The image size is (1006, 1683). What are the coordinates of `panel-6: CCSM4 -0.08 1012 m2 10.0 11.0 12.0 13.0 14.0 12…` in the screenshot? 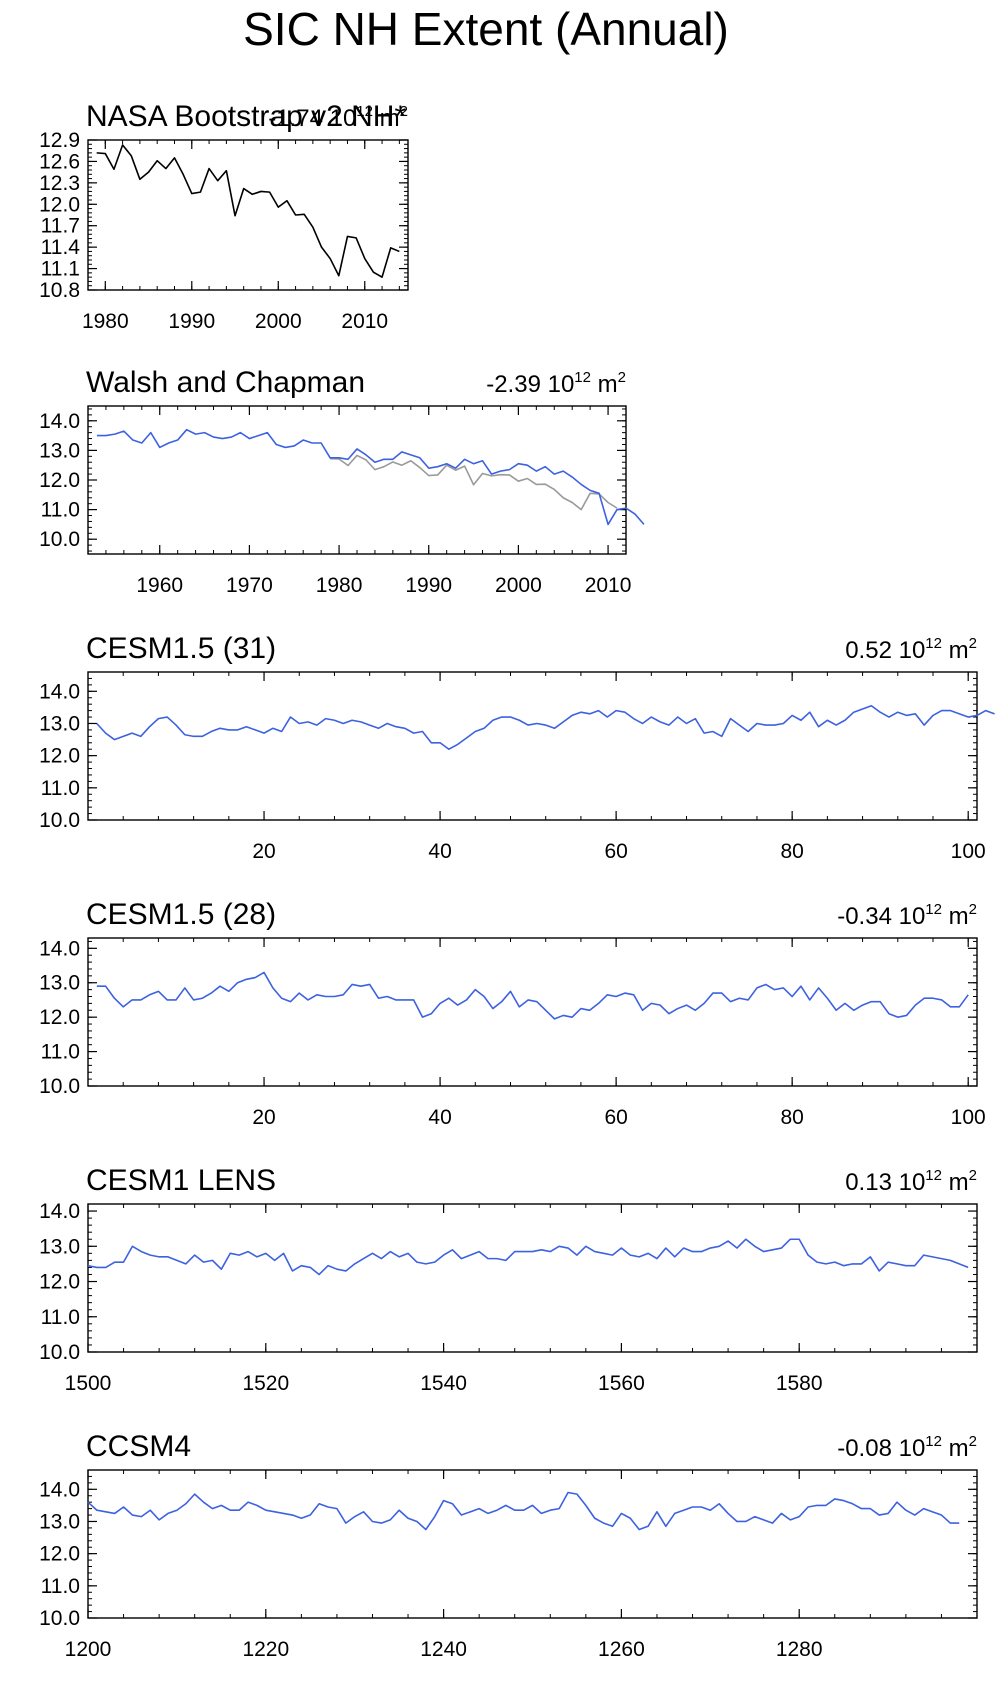 It's located at (508, 1545).